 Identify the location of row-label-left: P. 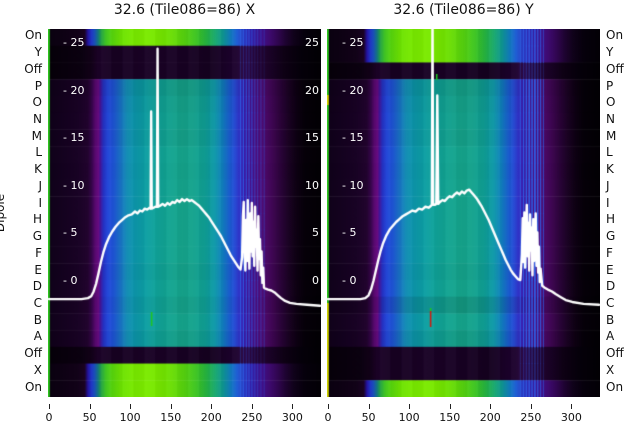
(38, 85).